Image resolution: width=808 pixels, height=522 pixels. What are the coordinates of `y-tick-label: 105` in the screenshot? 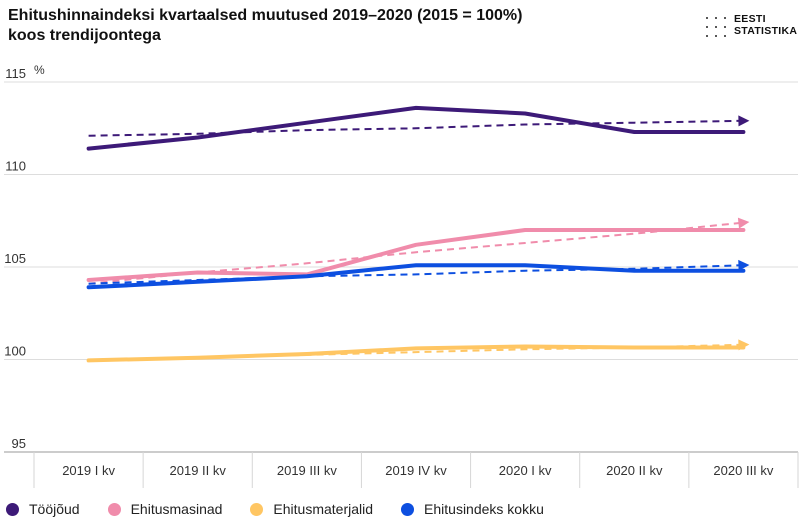 It's located at (15, 258).